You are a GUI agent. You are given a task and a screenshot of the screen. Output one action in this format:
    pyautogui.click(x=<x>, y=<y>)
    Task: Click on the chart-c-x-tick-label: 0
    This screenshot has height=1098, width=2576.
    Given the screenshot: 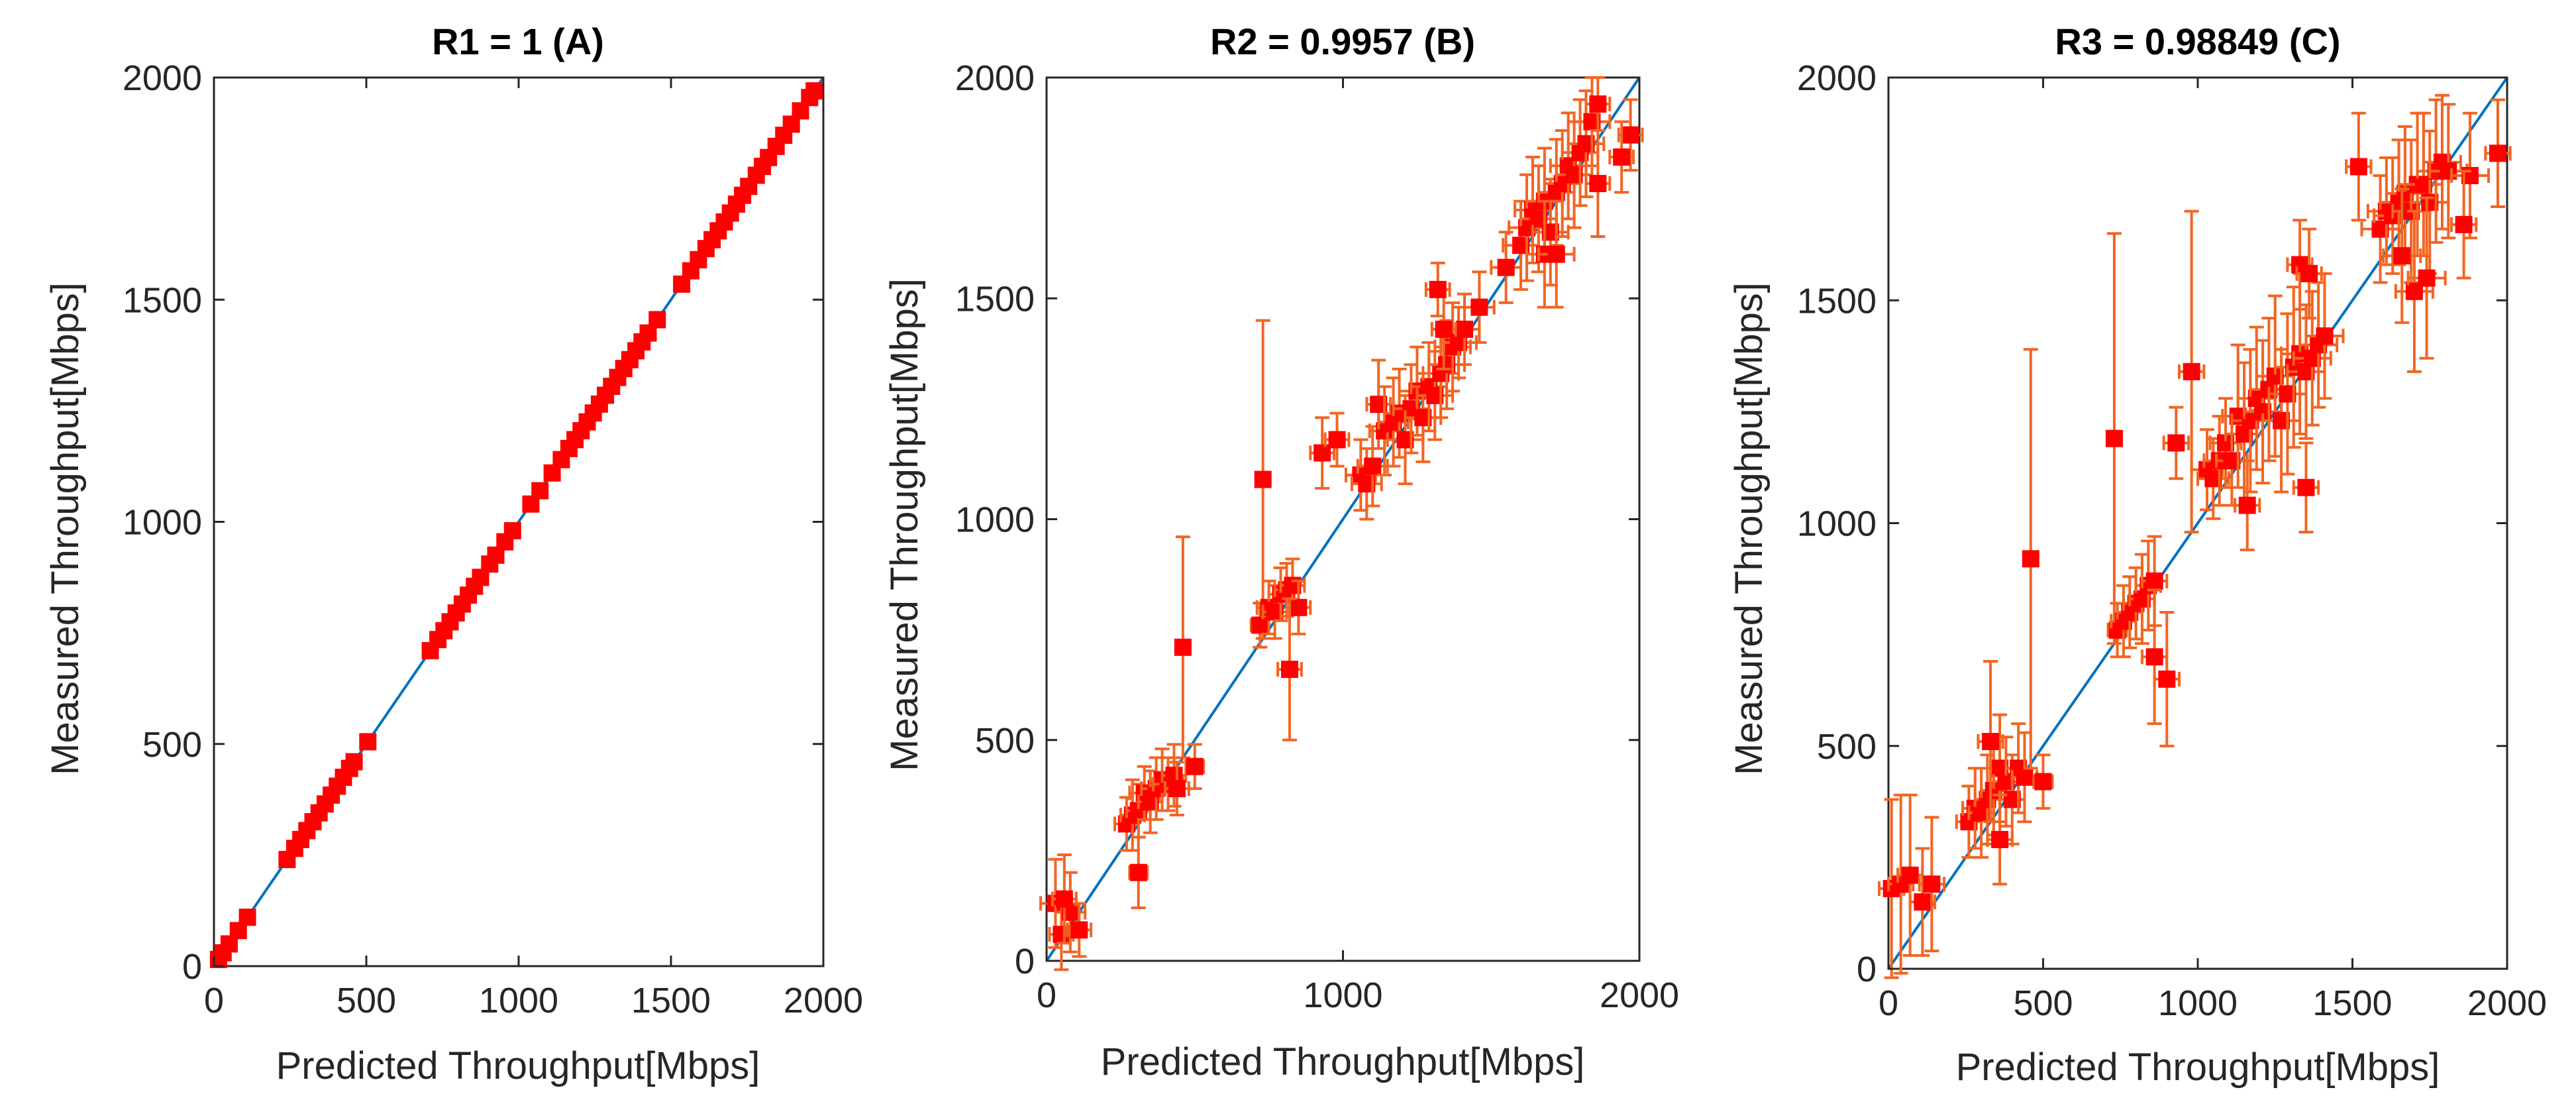 What is the action you would take?
    pyautogui.click(x=1888, y=1003)
    